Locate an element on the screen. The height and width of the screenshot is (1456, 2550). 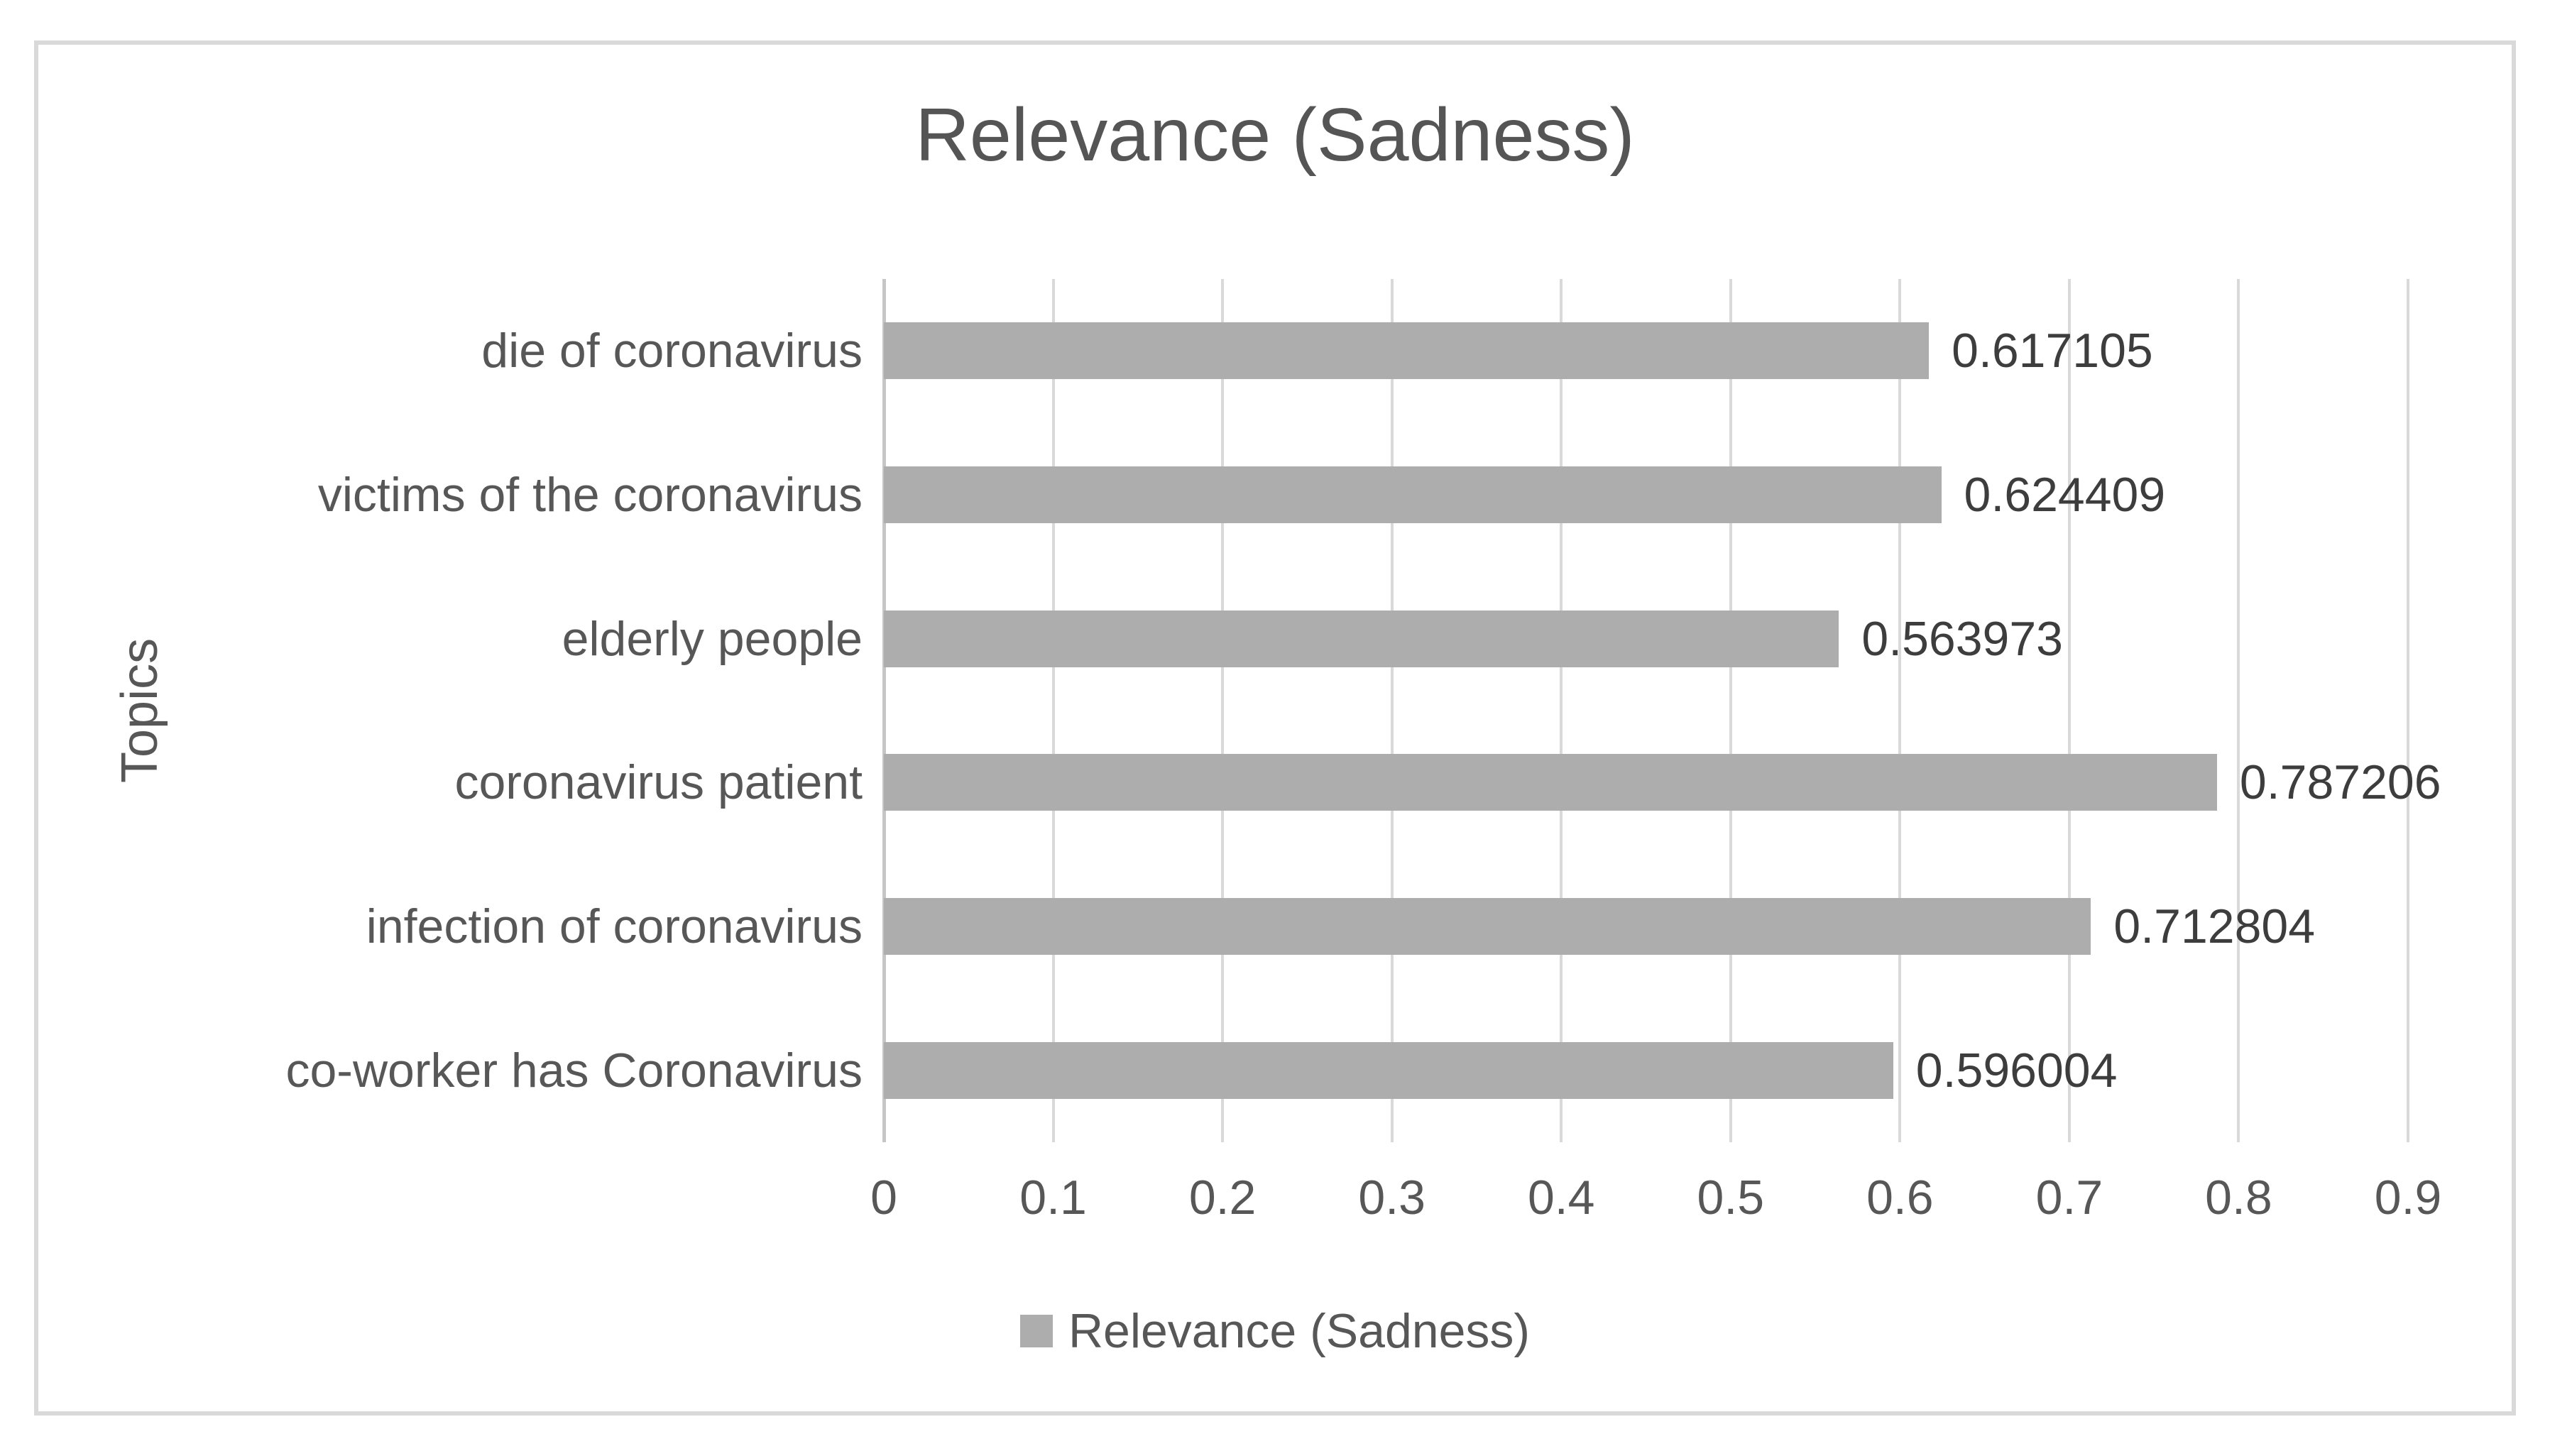
chart-title: Relevance (Sadness) is located at coordinates (1275, 135).